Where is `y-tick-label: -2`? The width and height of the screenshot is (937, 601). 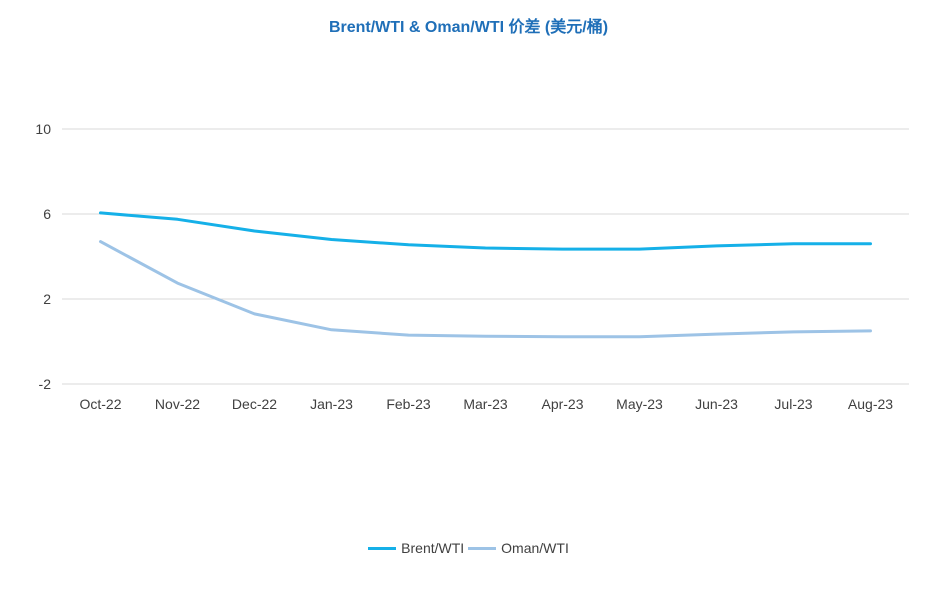 y-tick-label: -2 is located at coordinates (45, 384).